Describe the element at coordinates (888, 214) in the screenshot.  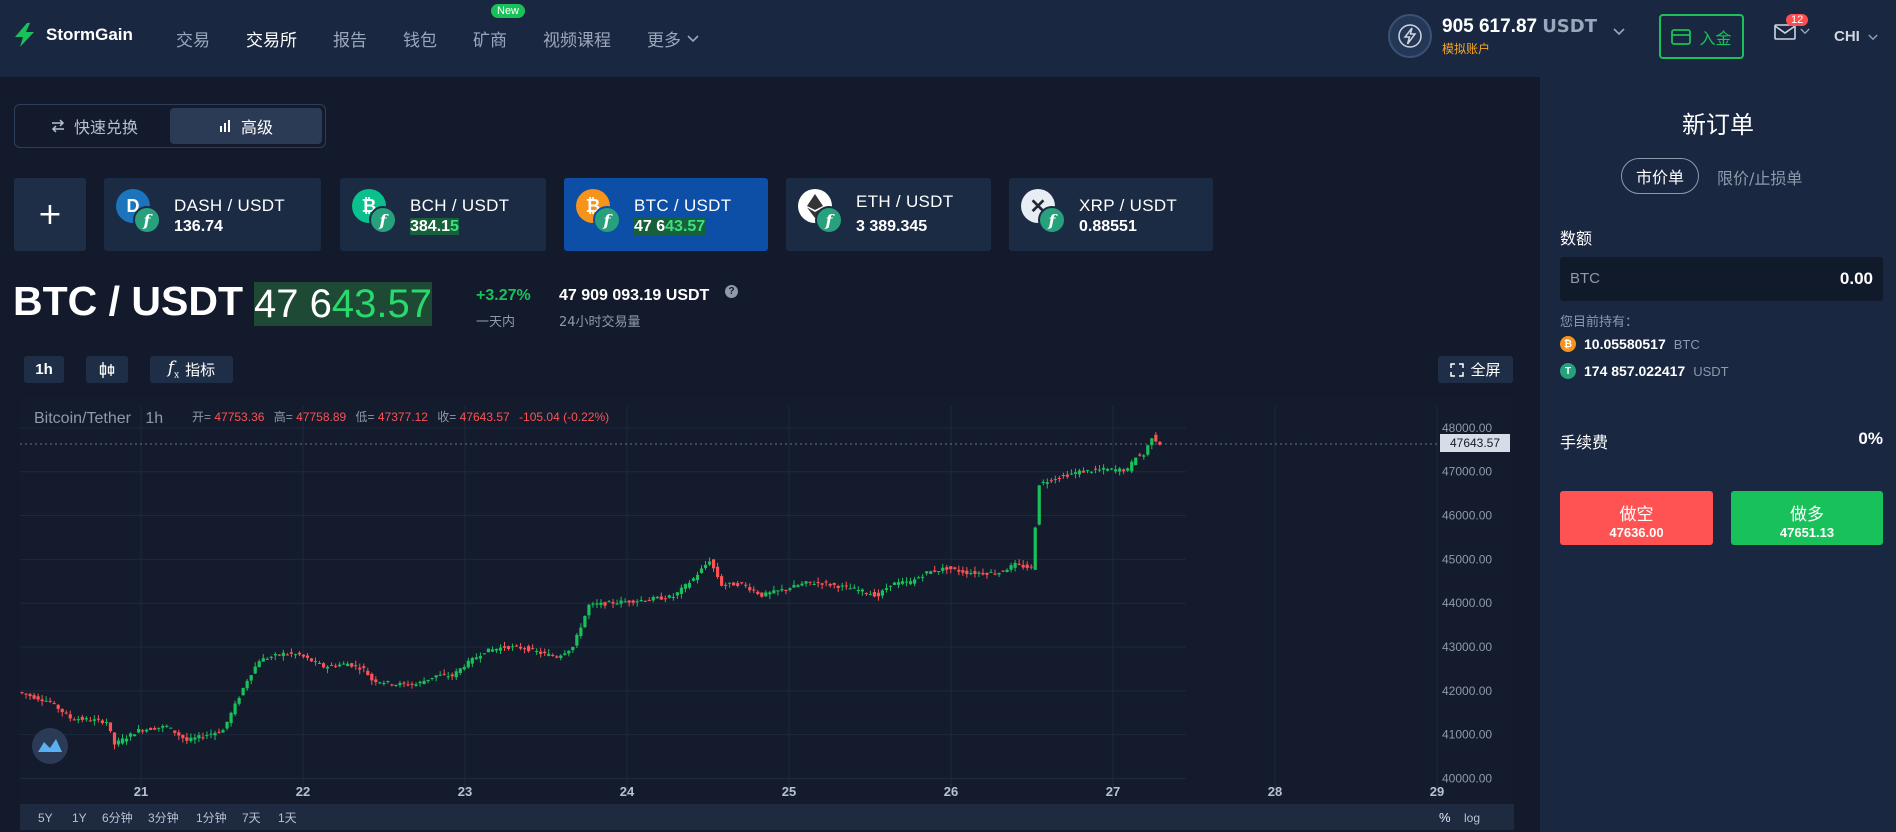
I see `pair-card-eth: f ETH / USDT 3 389.345` at that location.